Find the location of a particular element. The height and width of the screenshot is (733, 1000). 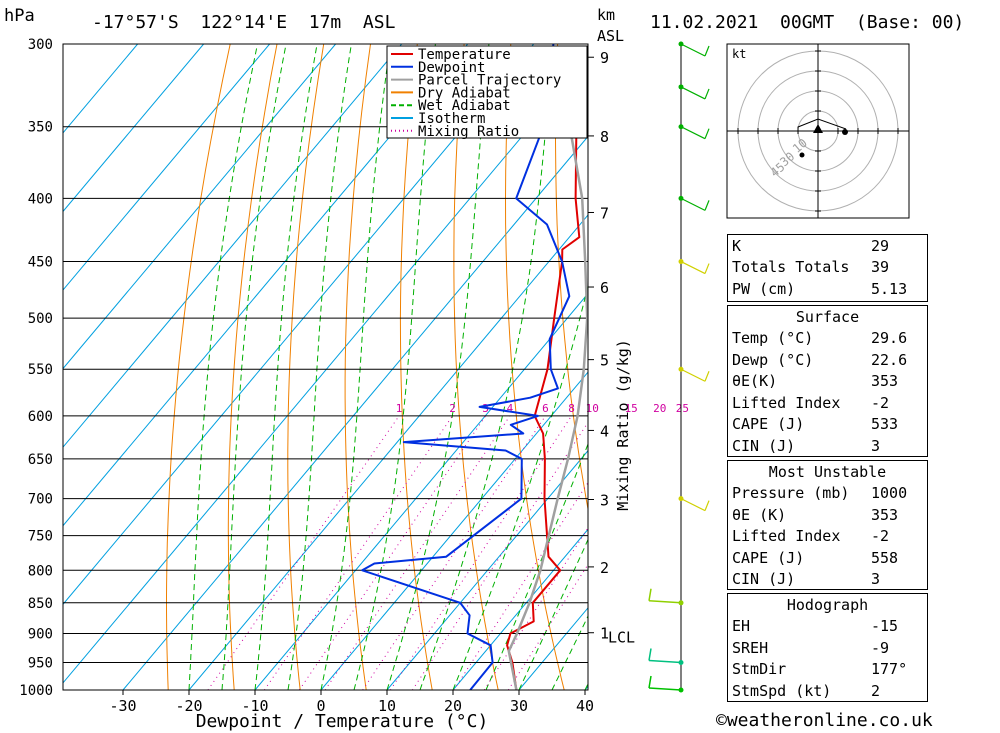

storm-motion-marker is located at coordinates (818, 128).